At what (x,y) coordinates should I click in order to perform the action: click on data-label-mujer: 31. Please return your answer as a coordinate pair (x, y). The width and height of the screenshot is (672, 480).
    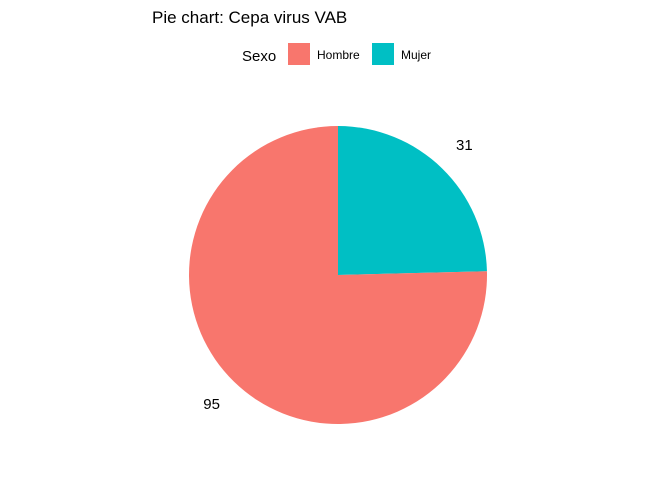
    Looking at the image, I should click on (464, 145).